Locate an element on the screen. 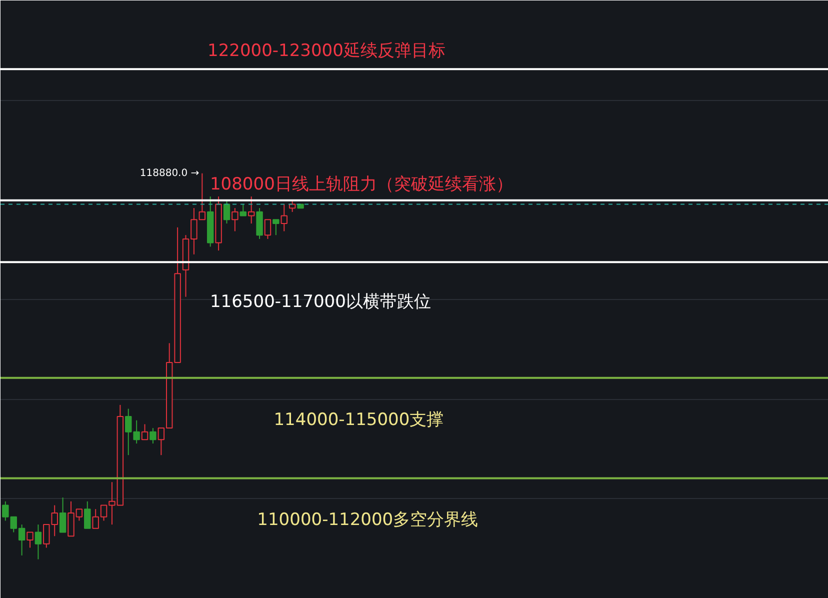 This screenshot has width=828, height=598. ref-line-label: 108000日线上轨阻力（突破延续看涨） is located at coordinates (361, 184).